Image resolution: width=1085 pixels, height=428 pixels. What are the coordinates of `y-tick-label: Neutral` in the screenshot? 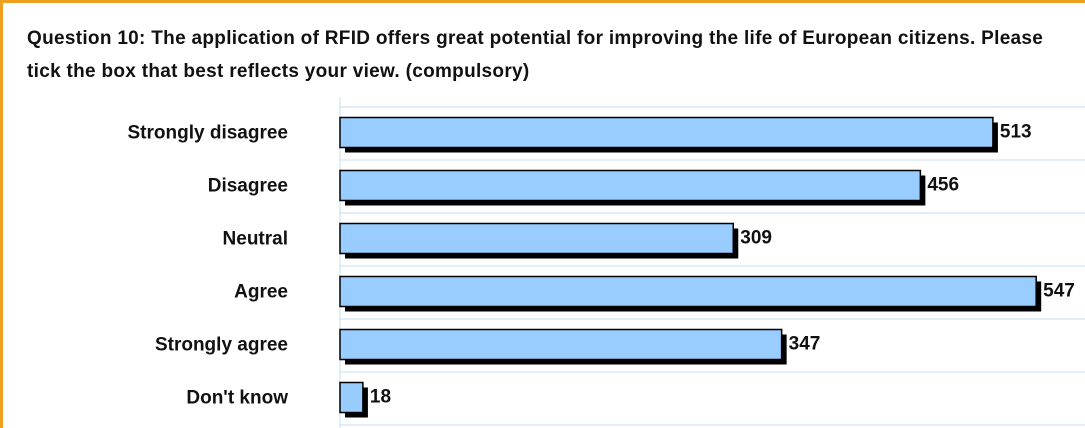 It's located at (255, 239).